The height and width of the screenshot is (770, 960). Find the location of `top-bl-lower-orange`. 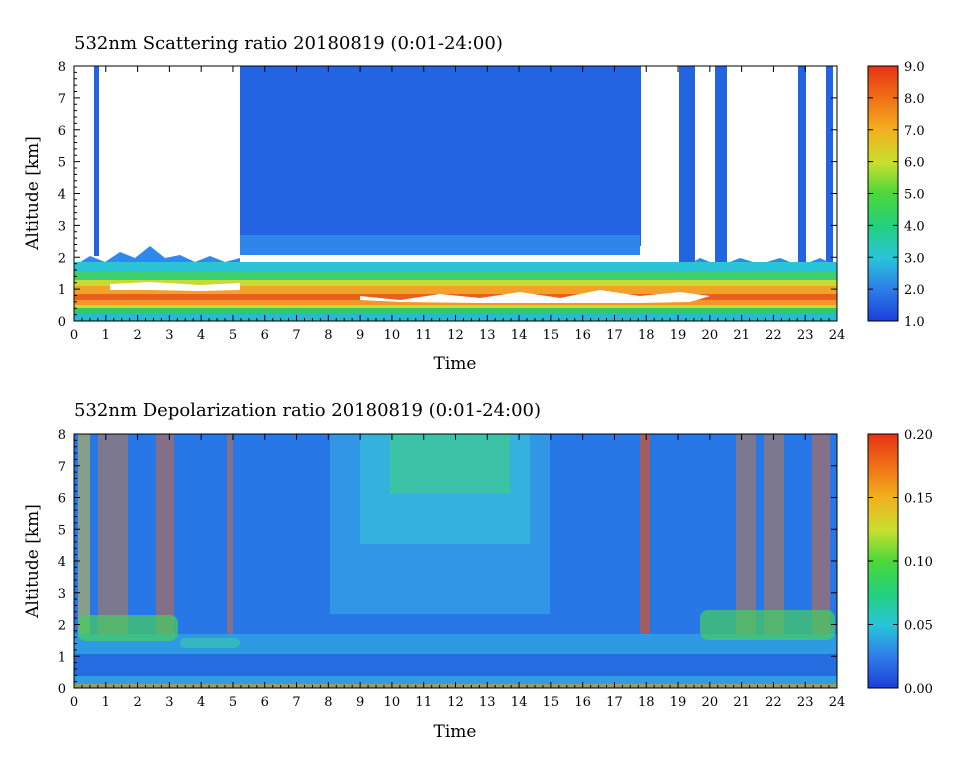

top-bl-lower-orange is located at coordinates (455, 303).